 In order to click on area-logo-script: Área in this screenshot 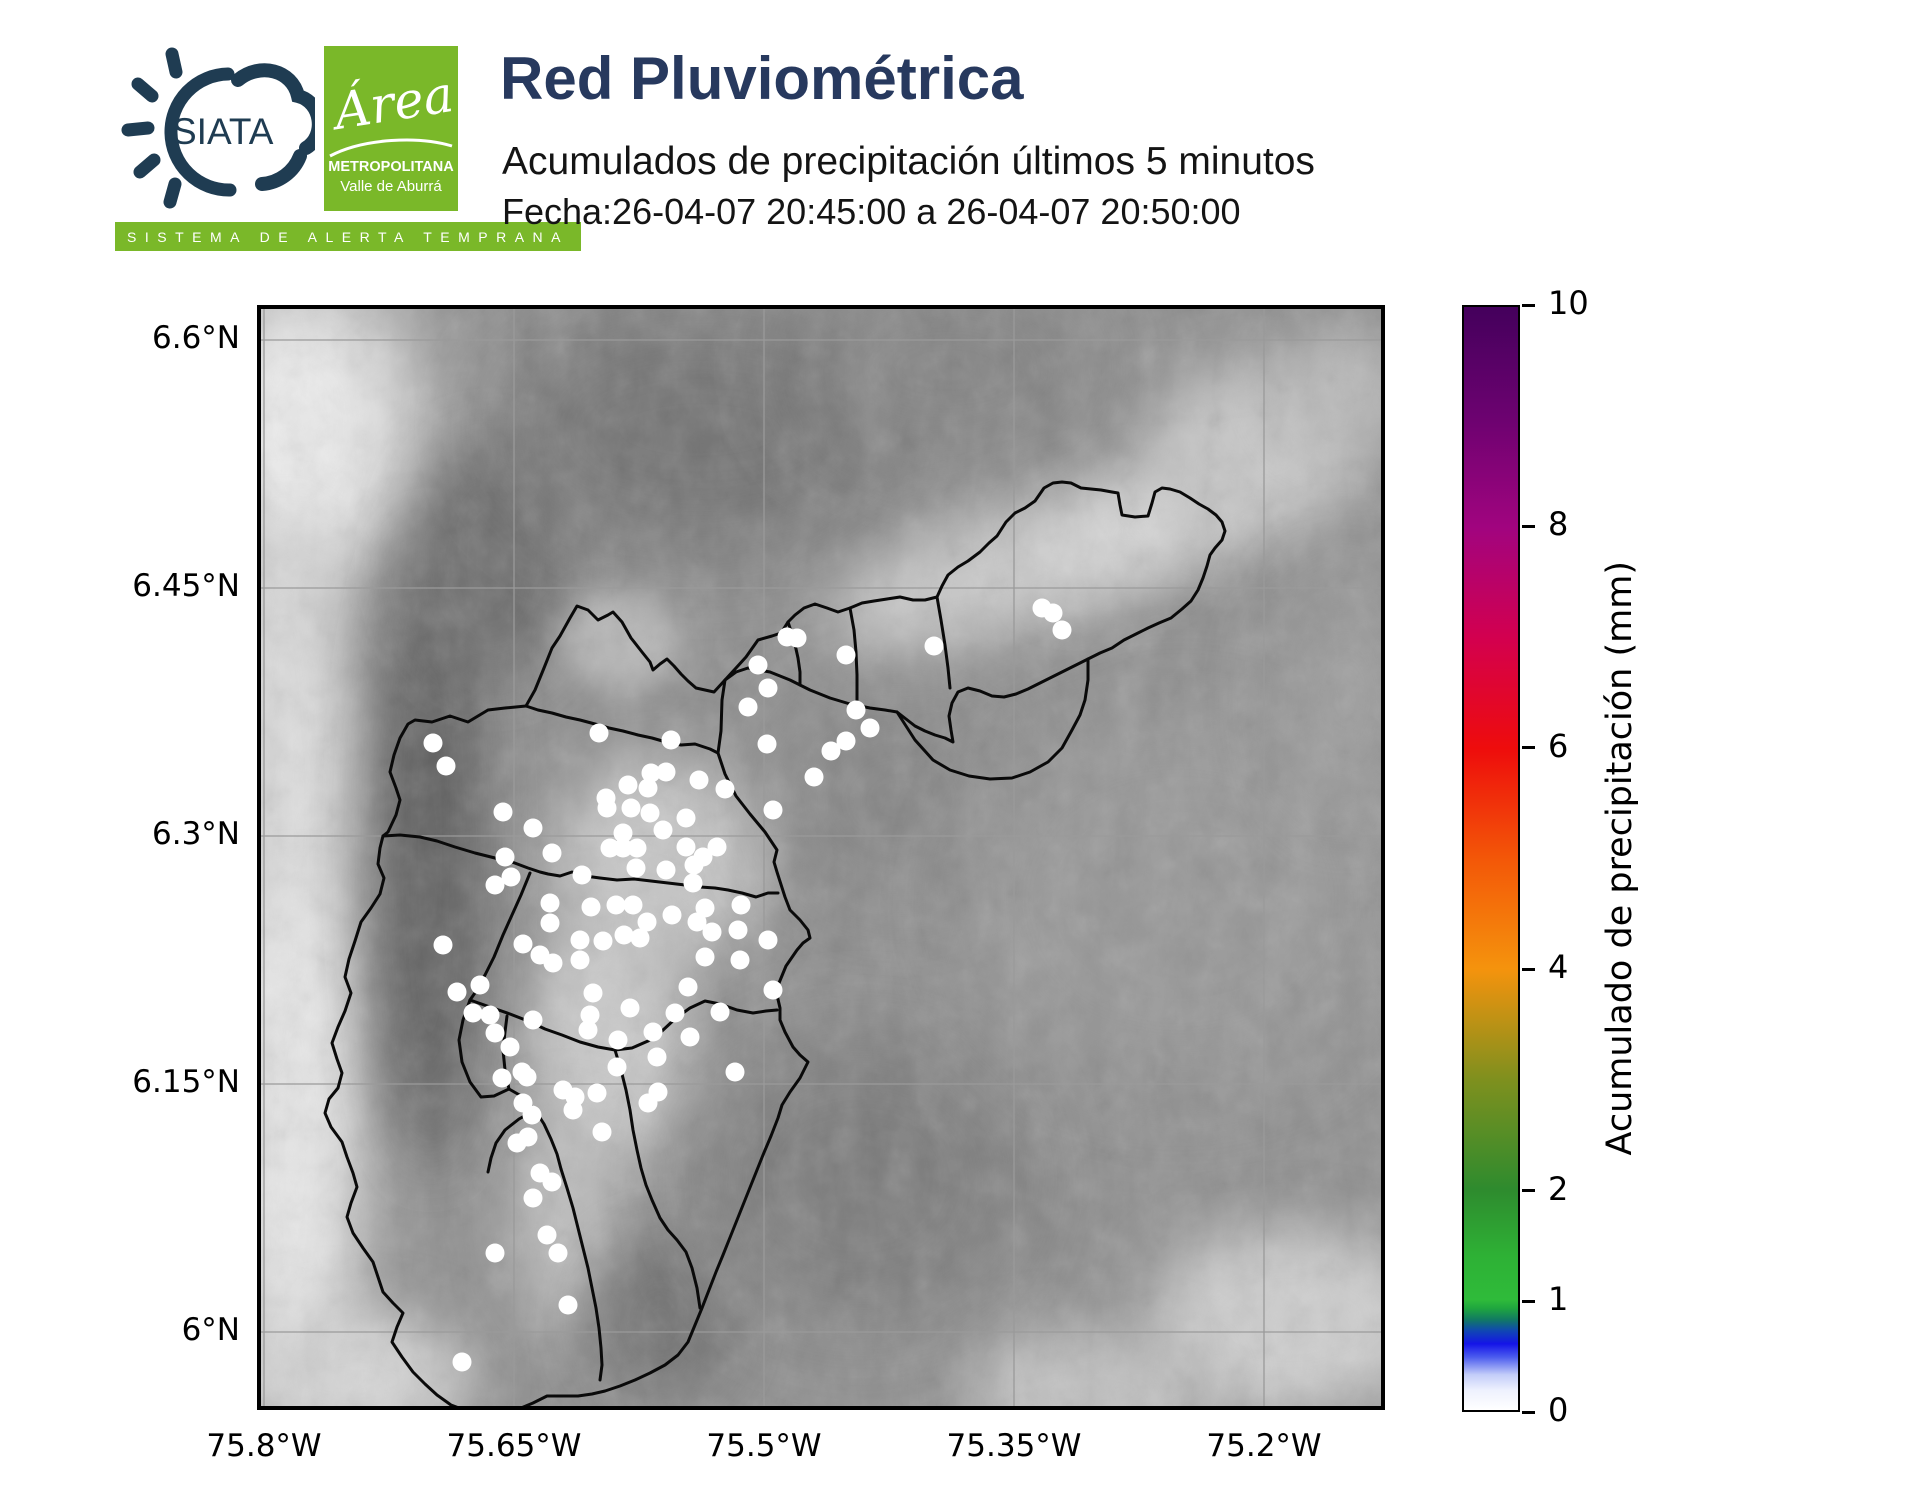, I will do `click(394, 103)`.